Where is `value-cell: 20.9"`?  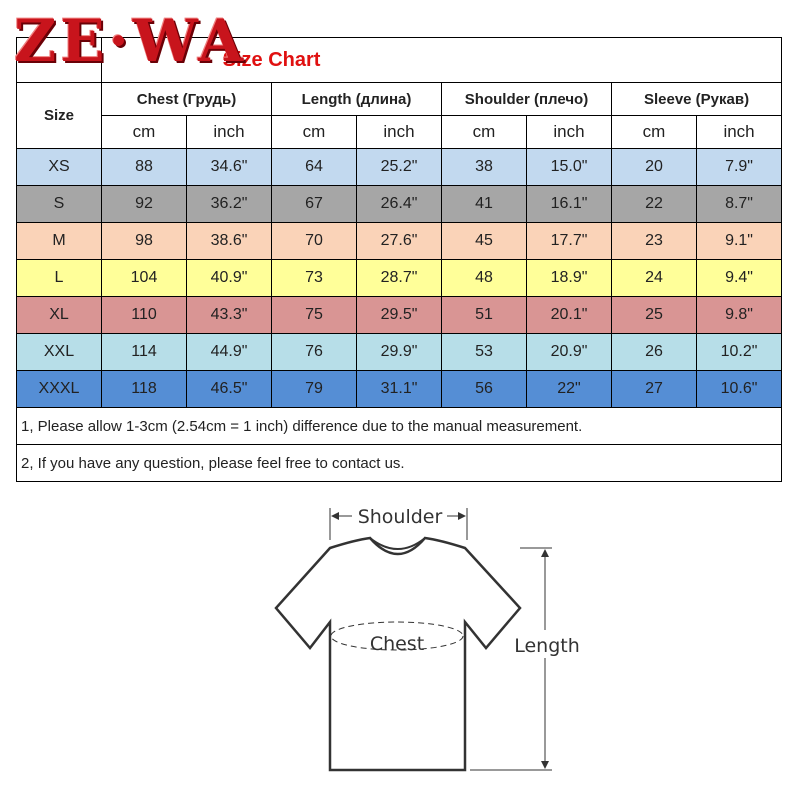 value-cell: 20.9" is located at coordinates (569, 352).